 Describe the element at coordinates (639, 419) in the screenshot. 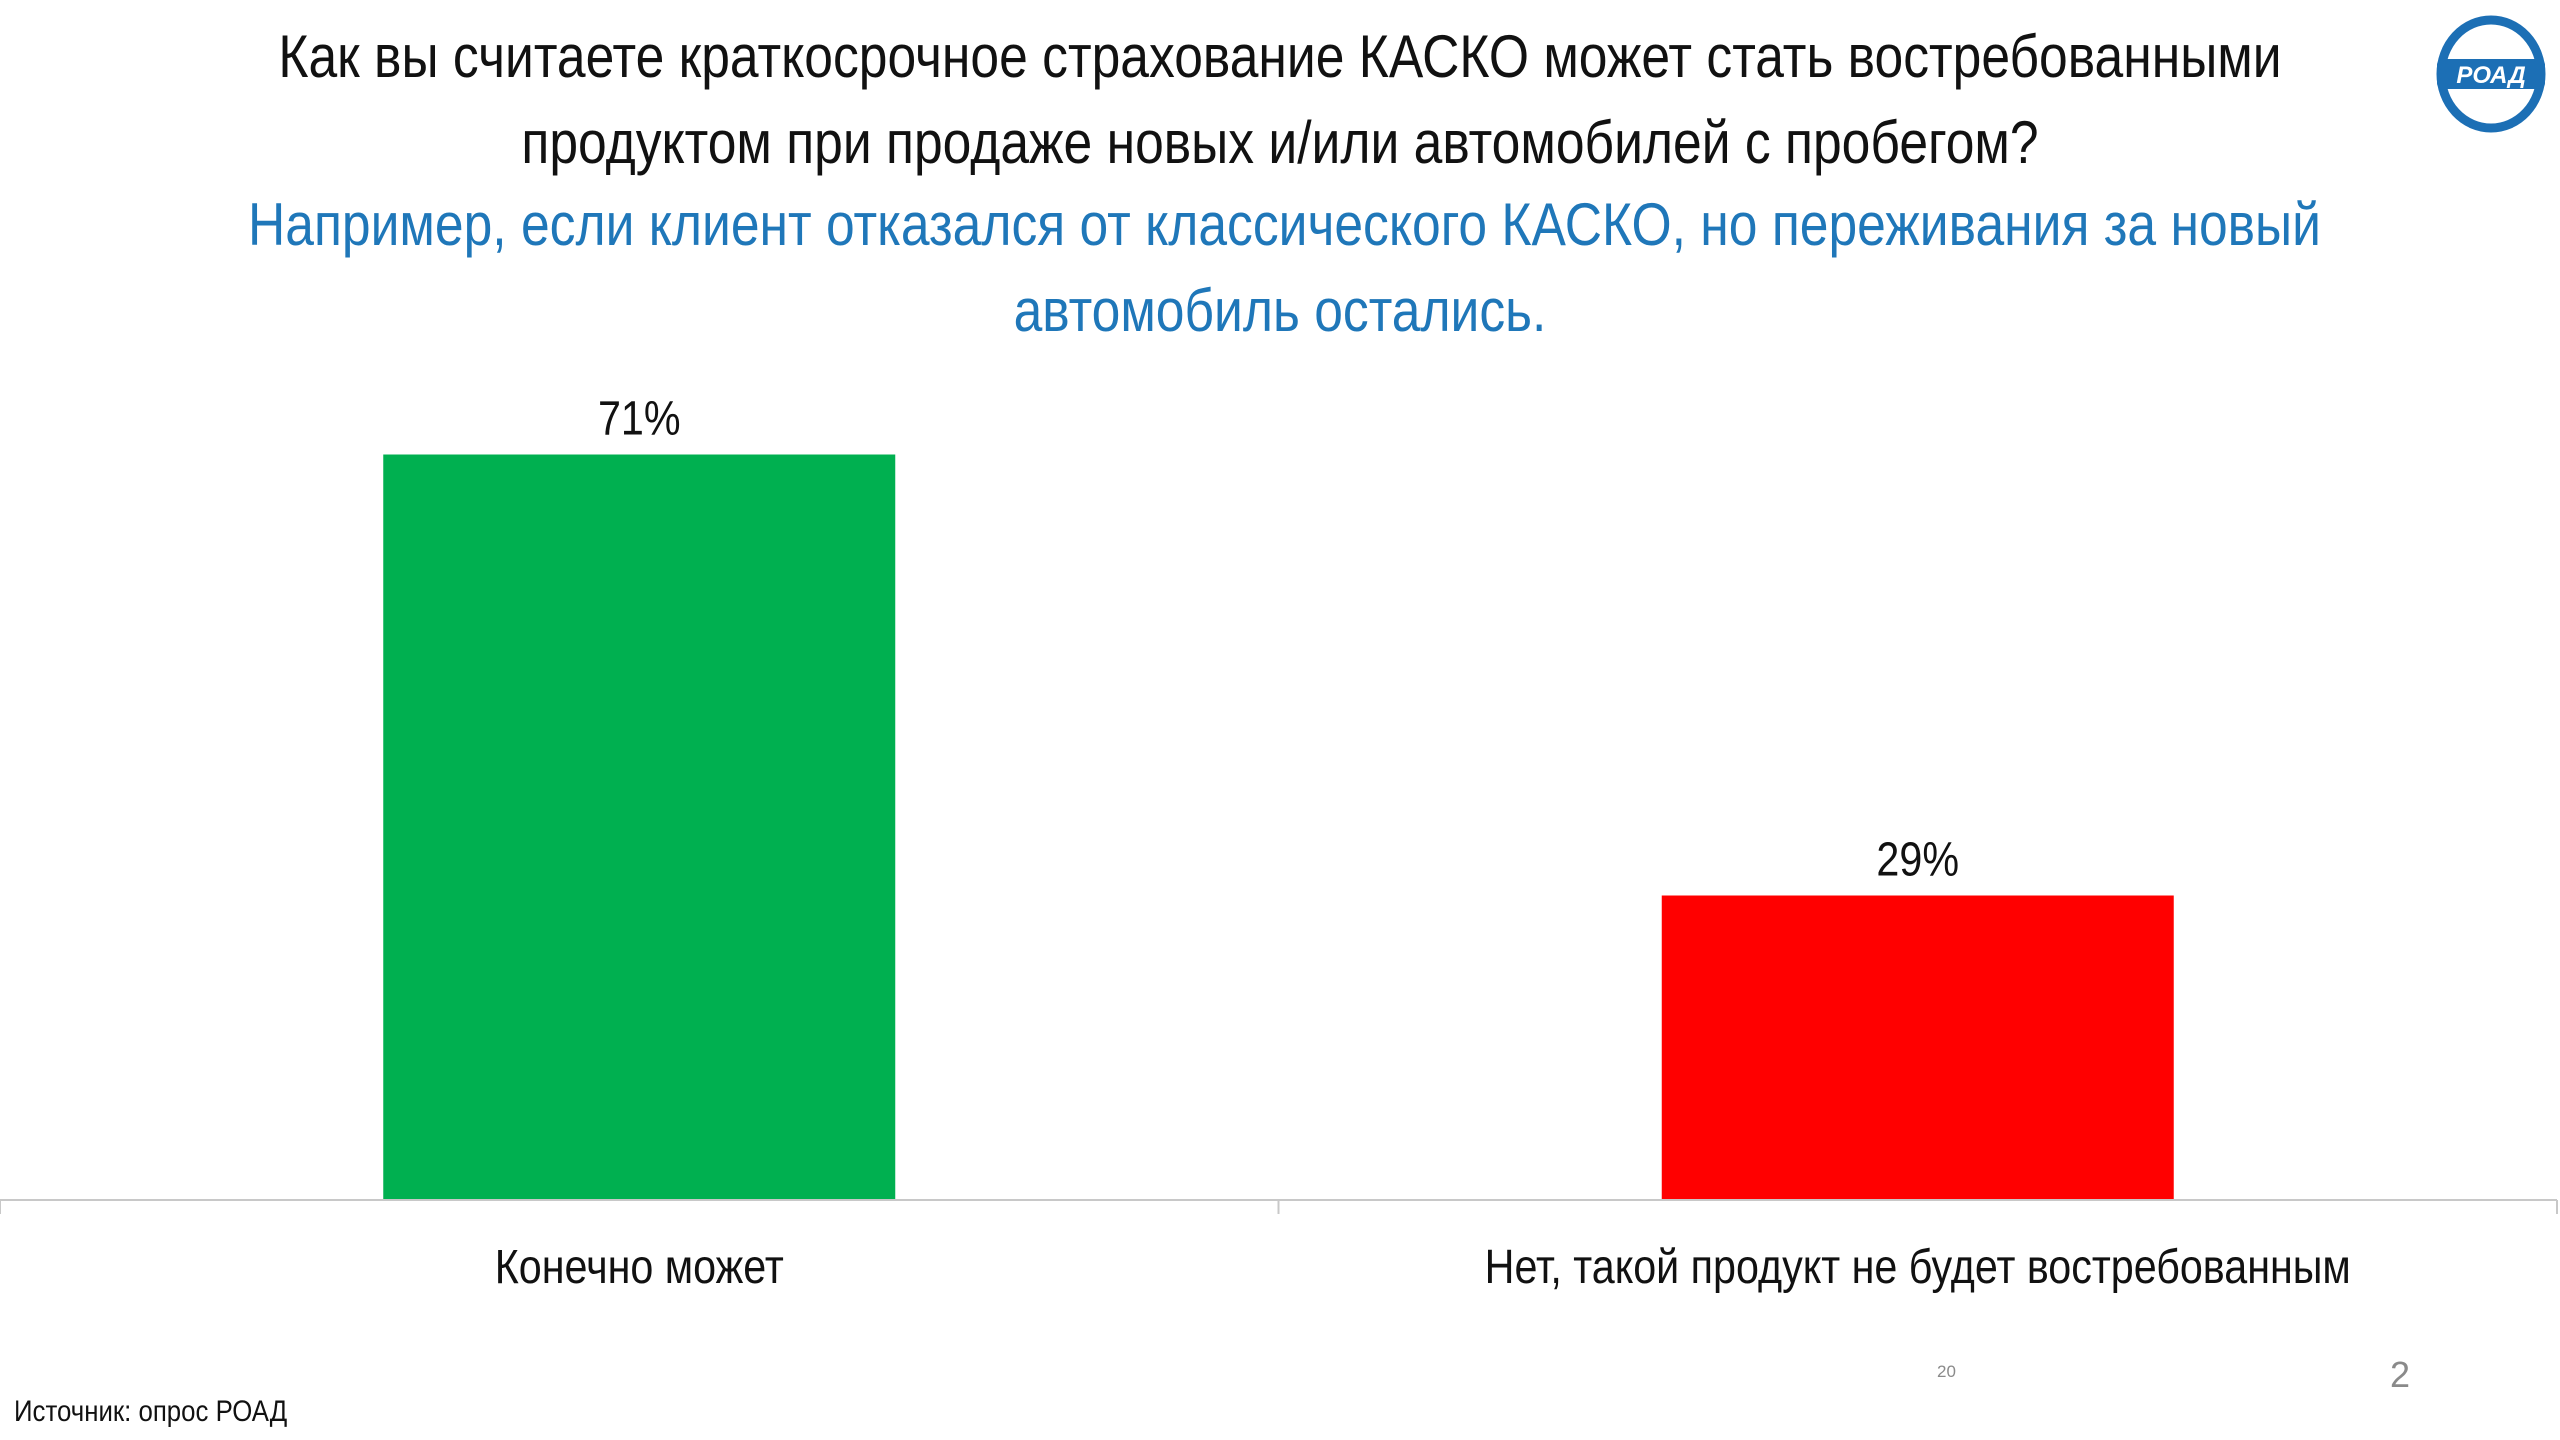

I see `data-label-0: 71%` at that location.